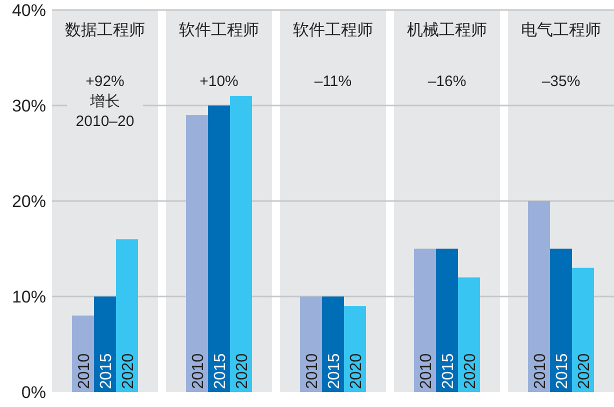 The image size is (614, 407). Describe the element at coordinates (561, 81) in the screenshot. I see `annotation: –35%` at that location.